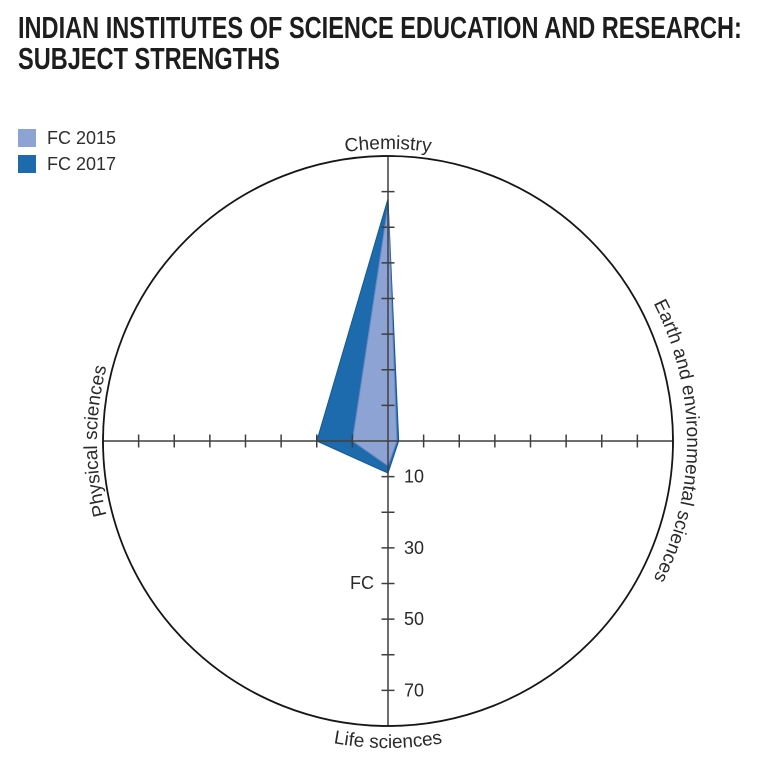 This screenshot has width=767, height=771. Describe the element at coordinates (82, 164) in the screenshot. I see `legend-label-fc2017: FC 2017` at that location.